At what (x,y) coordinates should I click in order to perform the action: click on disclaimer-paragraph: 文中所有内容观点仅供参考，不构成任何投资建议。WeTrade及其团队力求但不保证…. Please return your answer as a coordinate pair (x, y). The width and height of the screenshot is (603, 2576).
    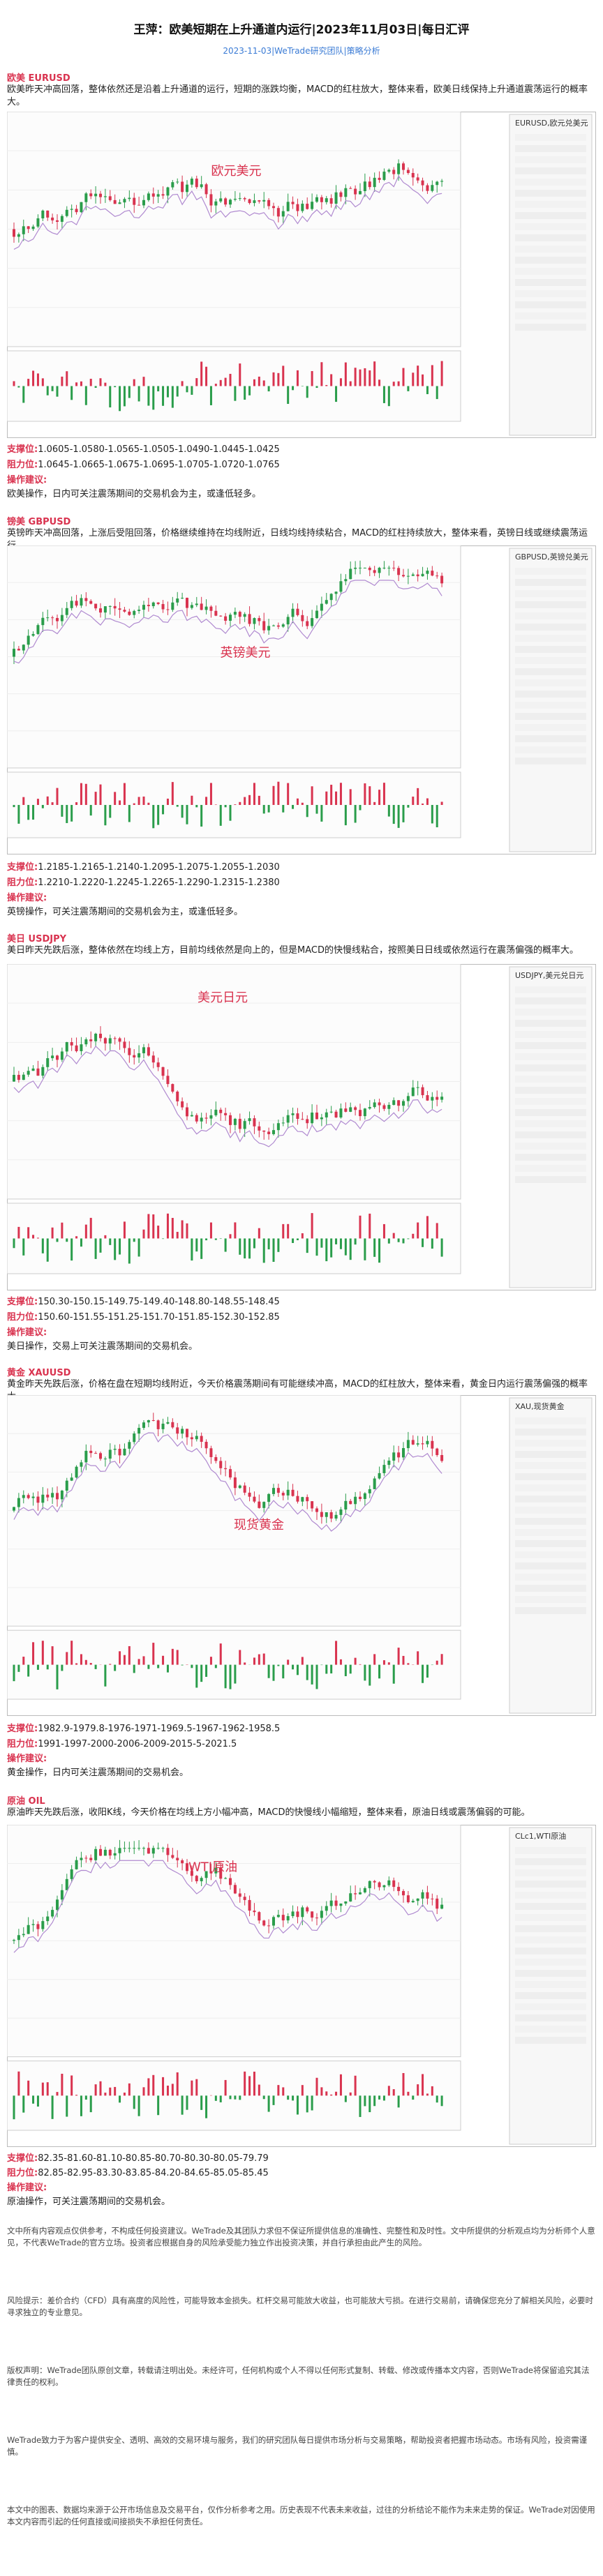
    Looking at the image, I should click on (301, 2236).